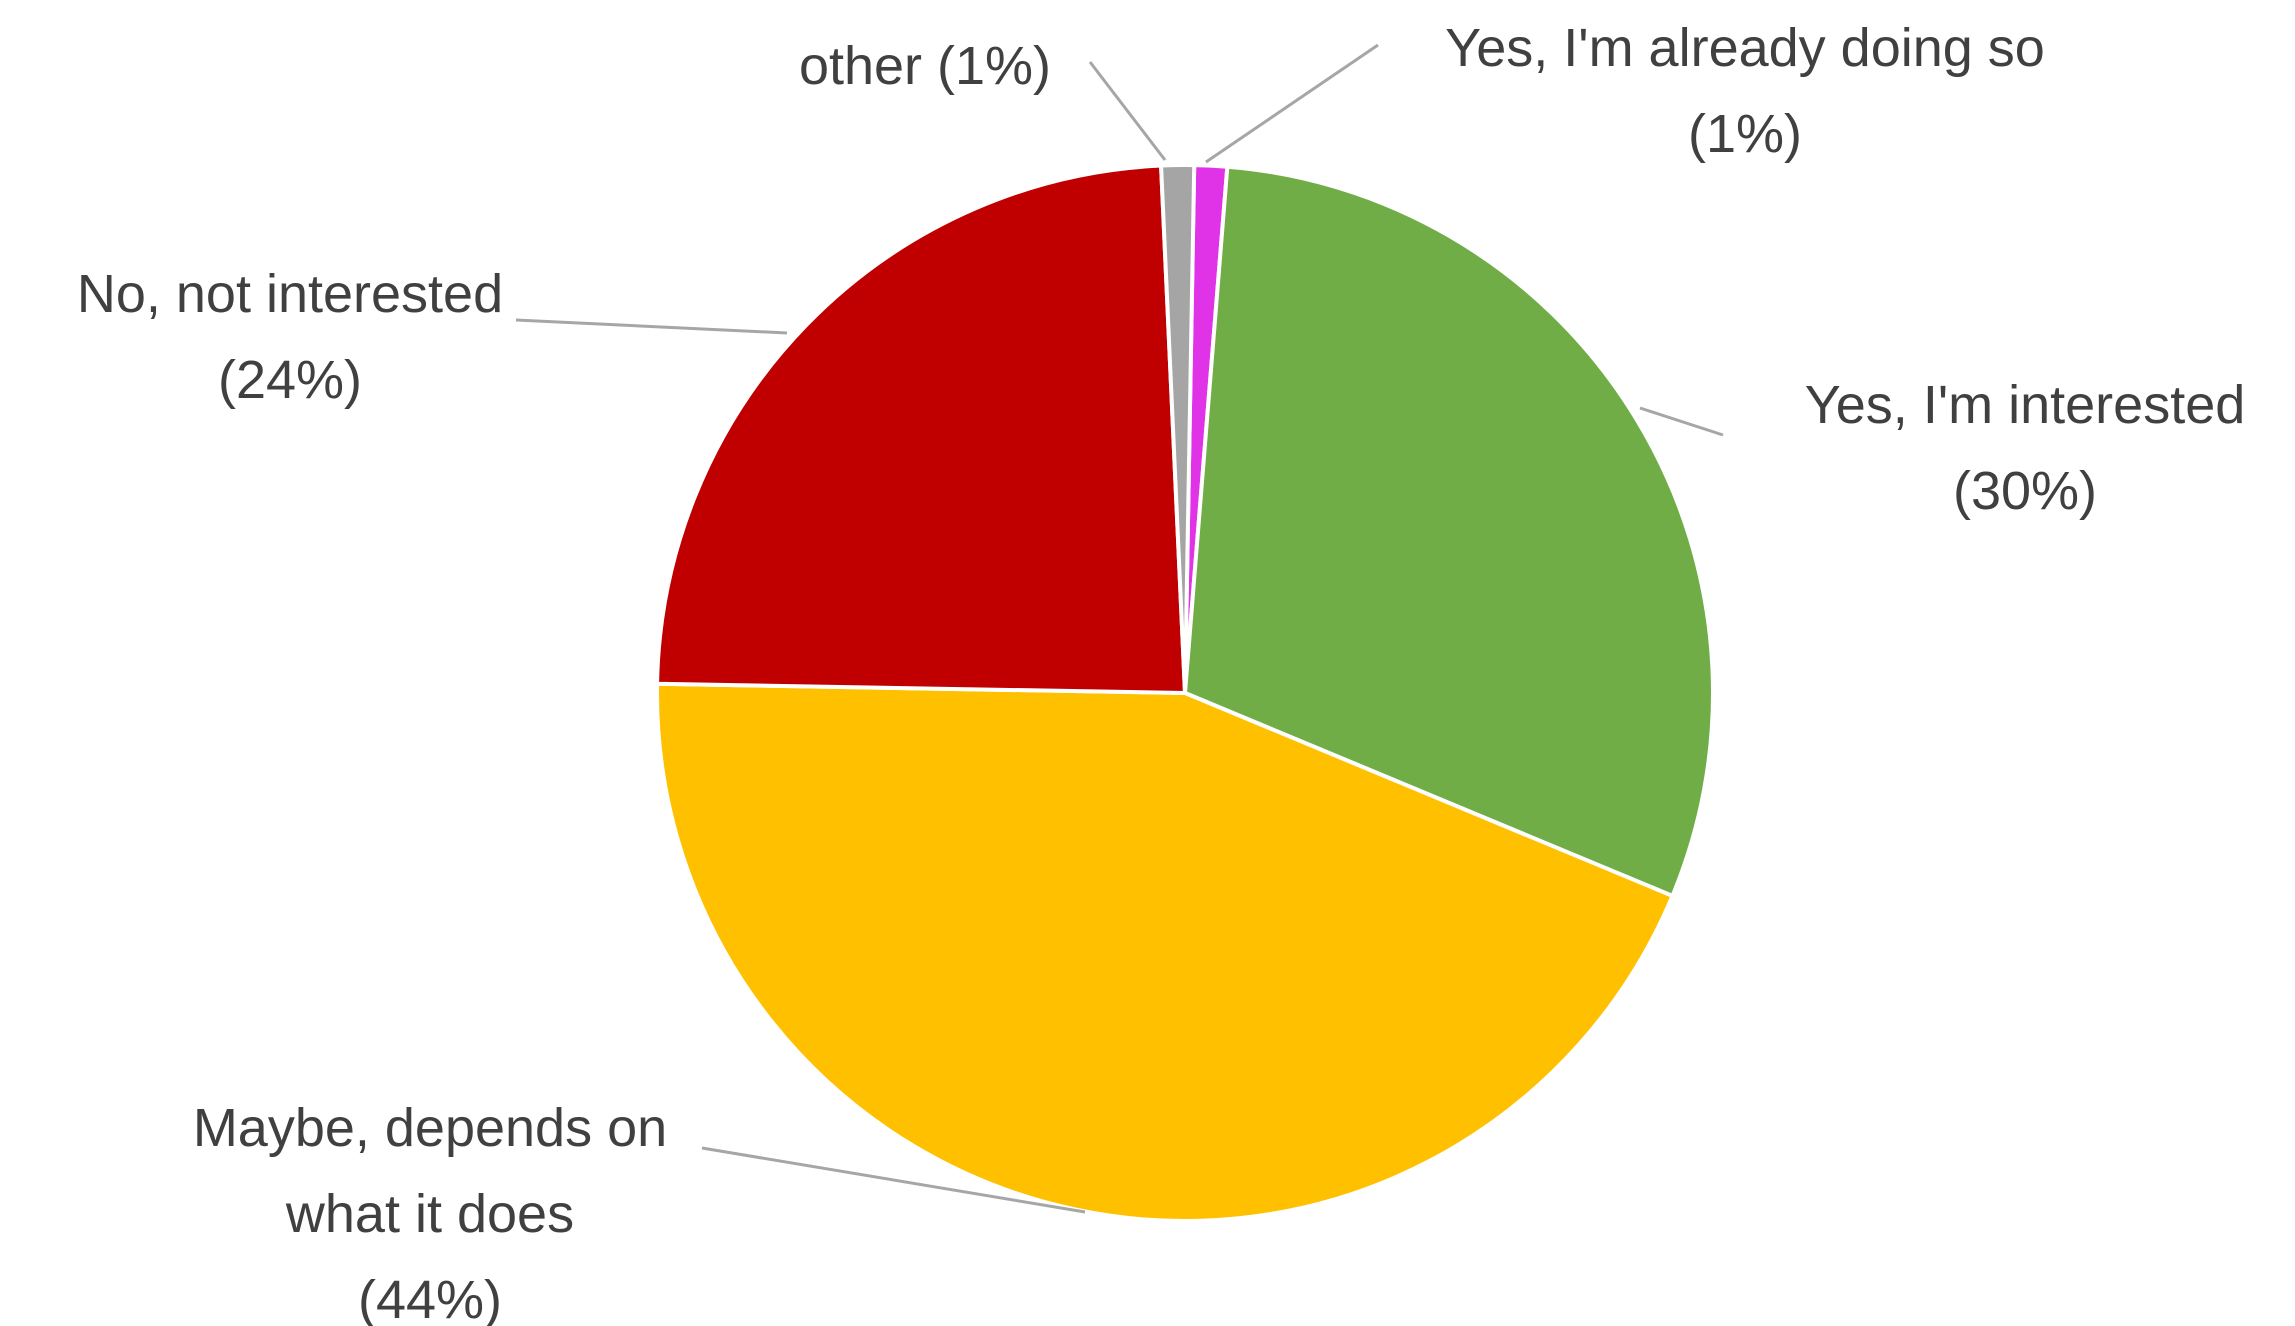 Image resolution: width=2295 pixels, height=1326 pixels. I want to click on leader-line-interested, so click(1681, 421).